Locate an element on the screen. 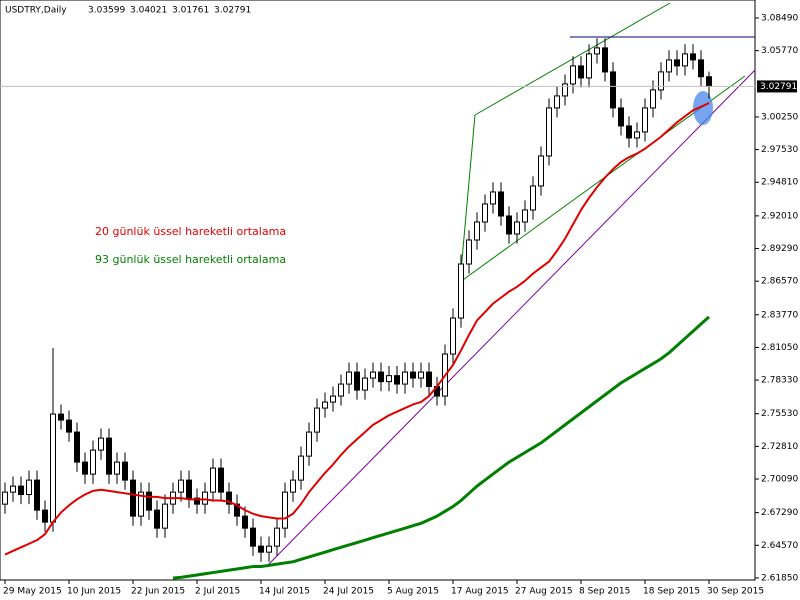  y-tick-label: 3.08490 is located at coordinates (779, 19).